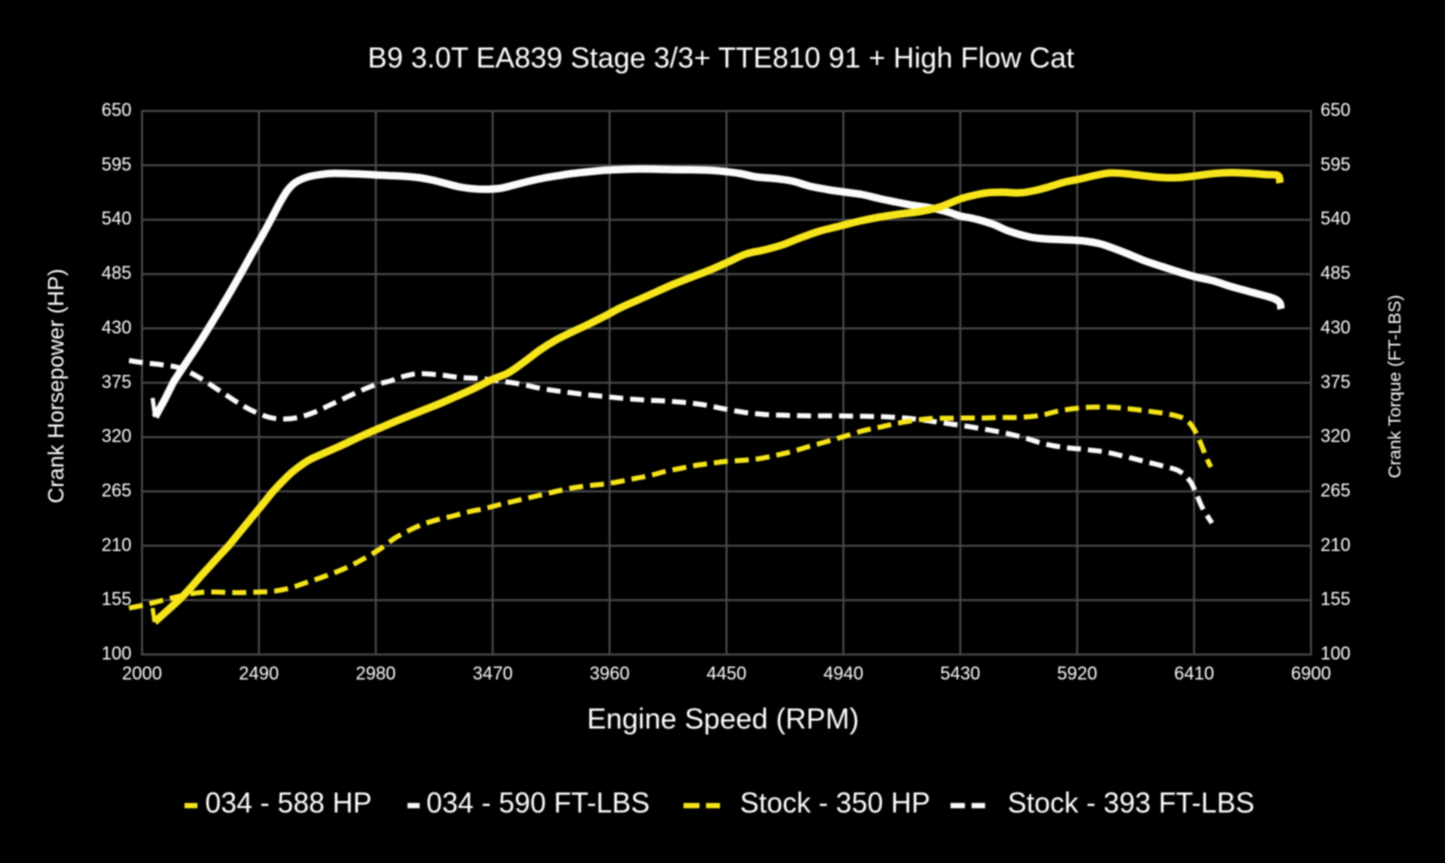 The width and height of the screenshot is (1445, 863). What do you see at coordinates (1131, 803) in the screenshot?
I see `svg-text: Stock - 393 FT-LBS` at bounding box center [1131, 803].